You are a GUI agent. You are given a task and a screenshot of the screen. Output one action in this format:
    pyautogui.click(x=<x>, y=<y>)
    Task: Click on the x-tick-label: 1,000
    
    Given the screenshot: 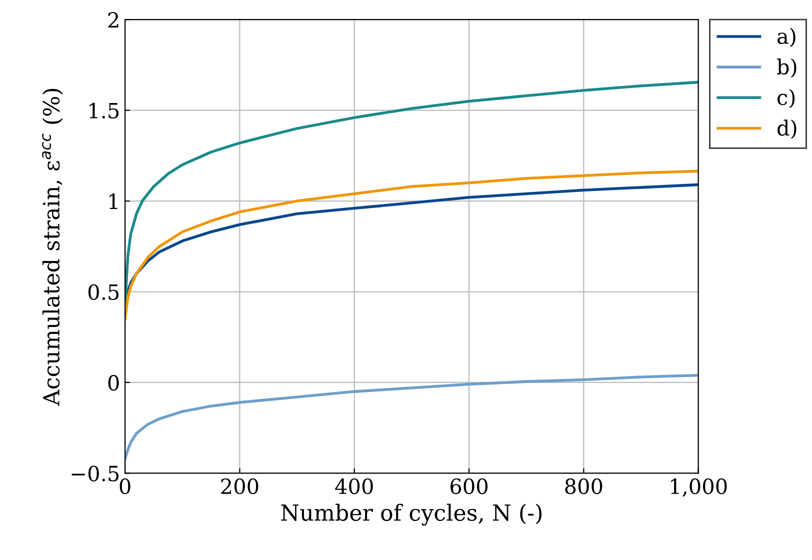 What is the action you would take?
    pyautogui.click(x=699, y=487)
    